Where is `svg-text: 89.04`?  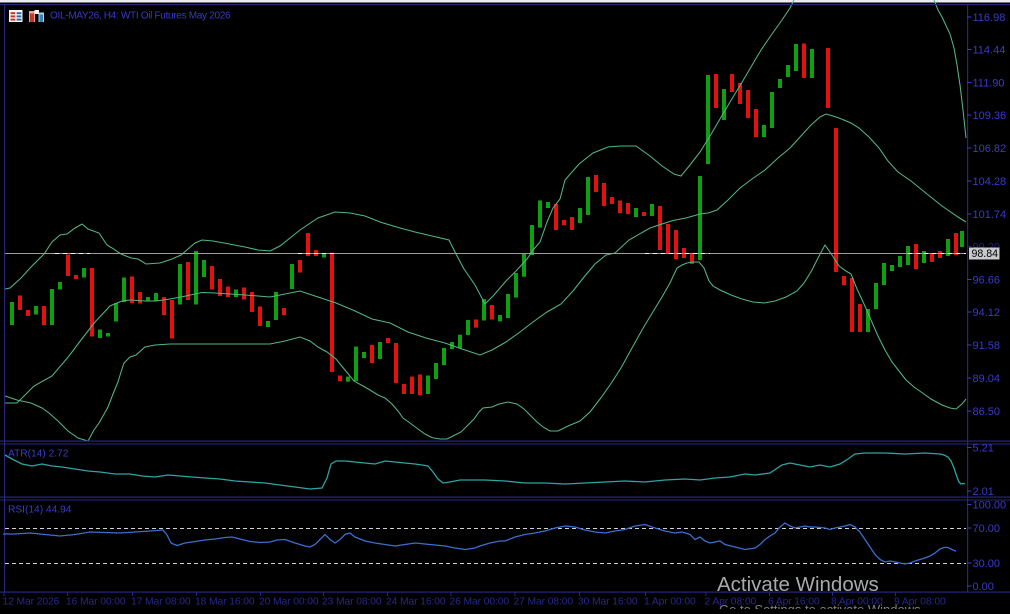
svg-text: 89.04 is located at coordinates (987, 379).